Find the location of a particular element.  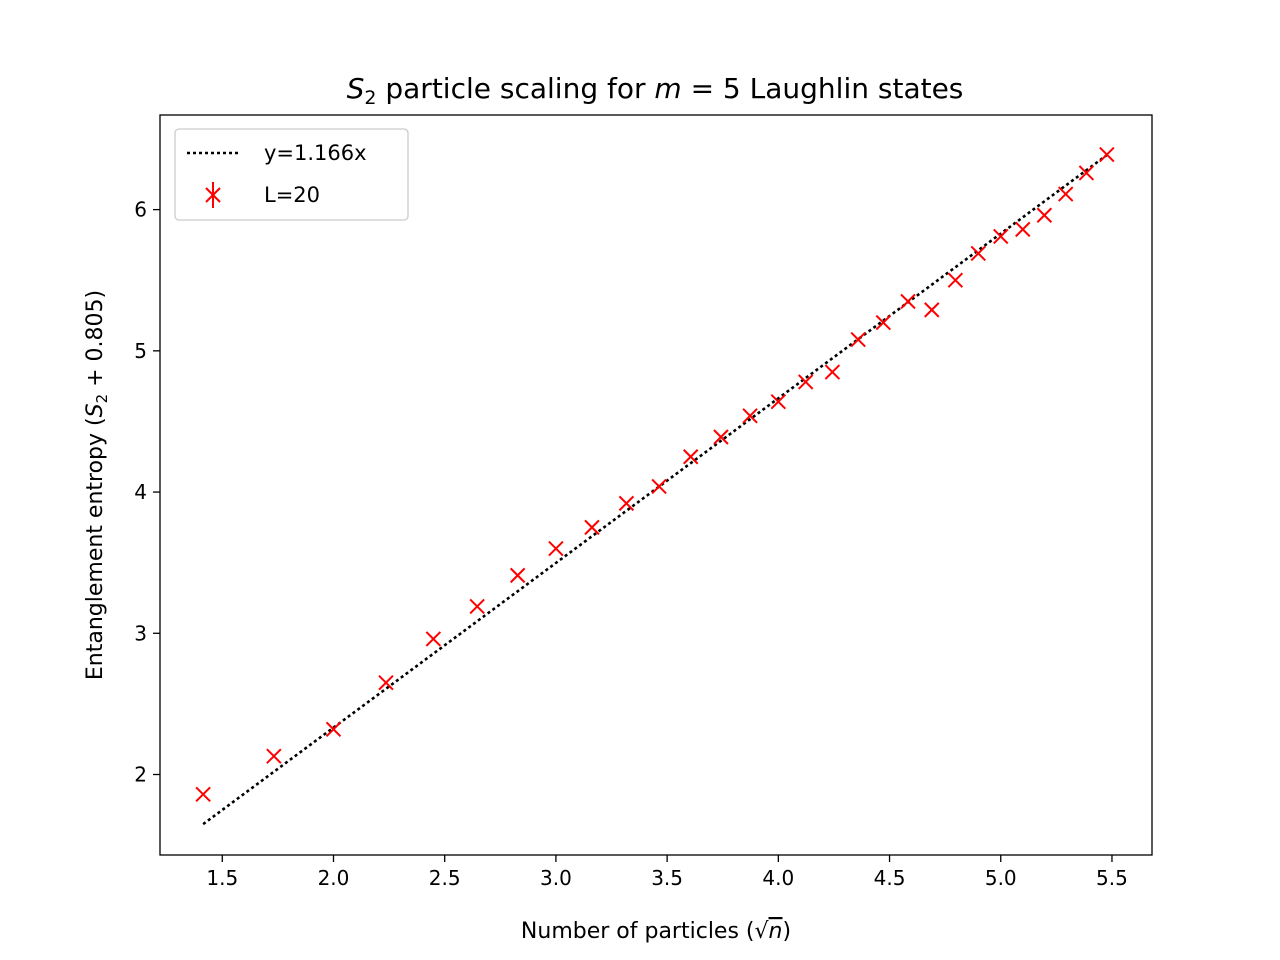

title-mid: particle scaling for is located at coordinates (515, 88).